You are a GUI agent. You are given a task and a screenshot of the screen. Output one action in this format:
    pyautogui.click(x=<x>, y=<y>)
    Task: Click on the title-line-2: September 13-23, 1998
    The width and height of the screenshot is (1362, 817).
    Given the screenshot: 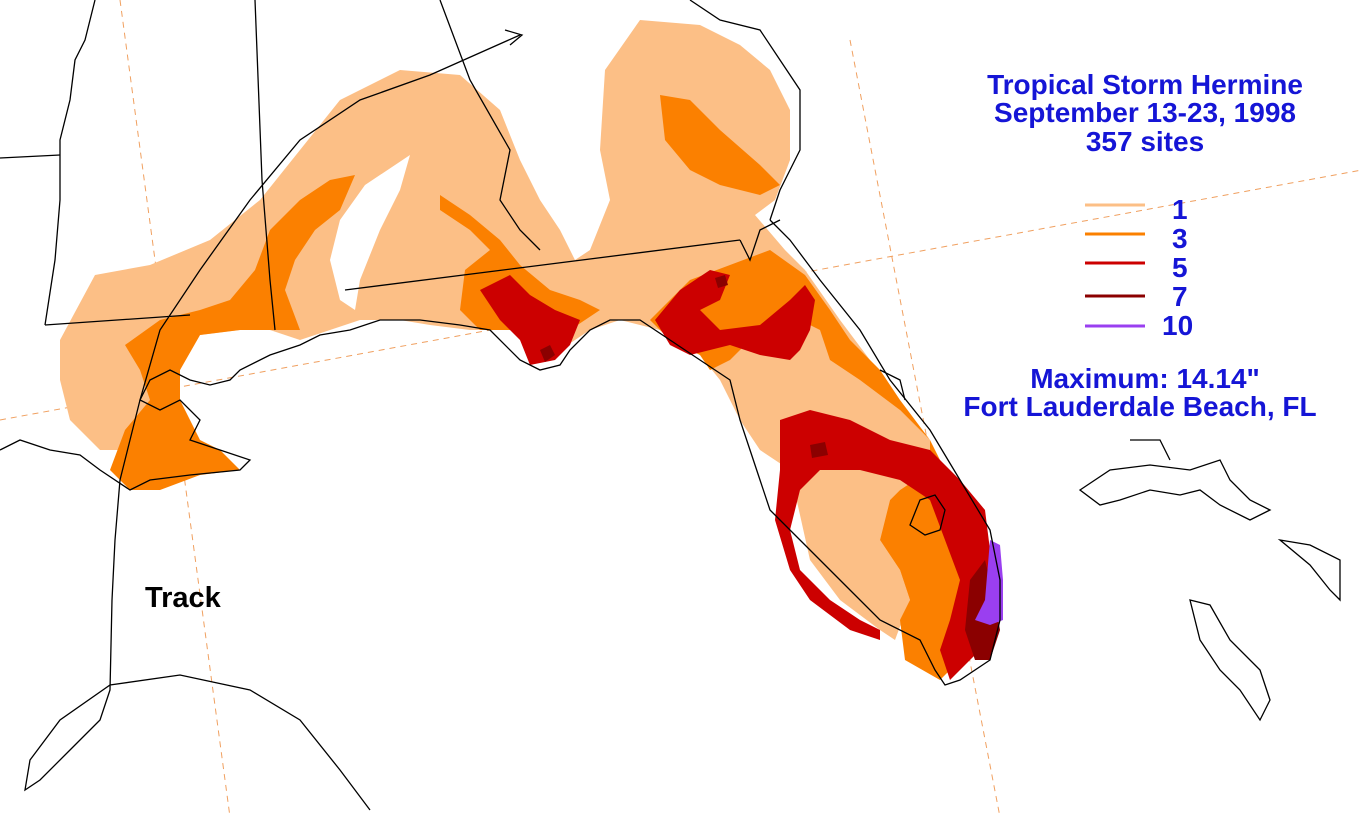 What is the action you would take?
    pyautogui.click(x=1145, y=112)
    